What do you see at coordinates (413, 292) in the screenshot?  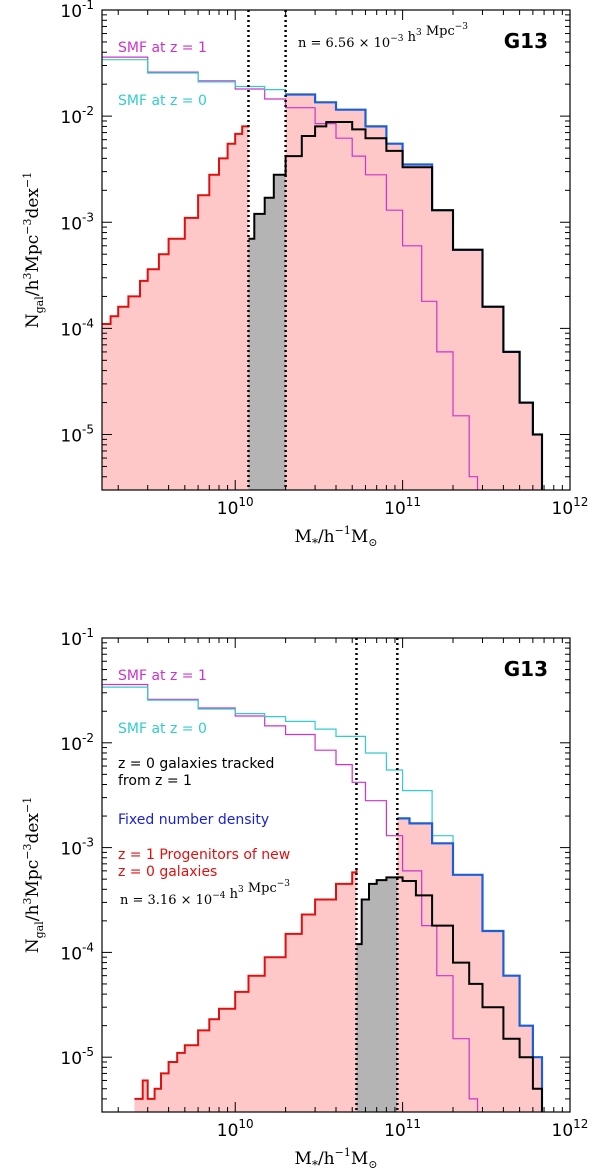 I see `excess-fill` at bounding box center [413, 292].